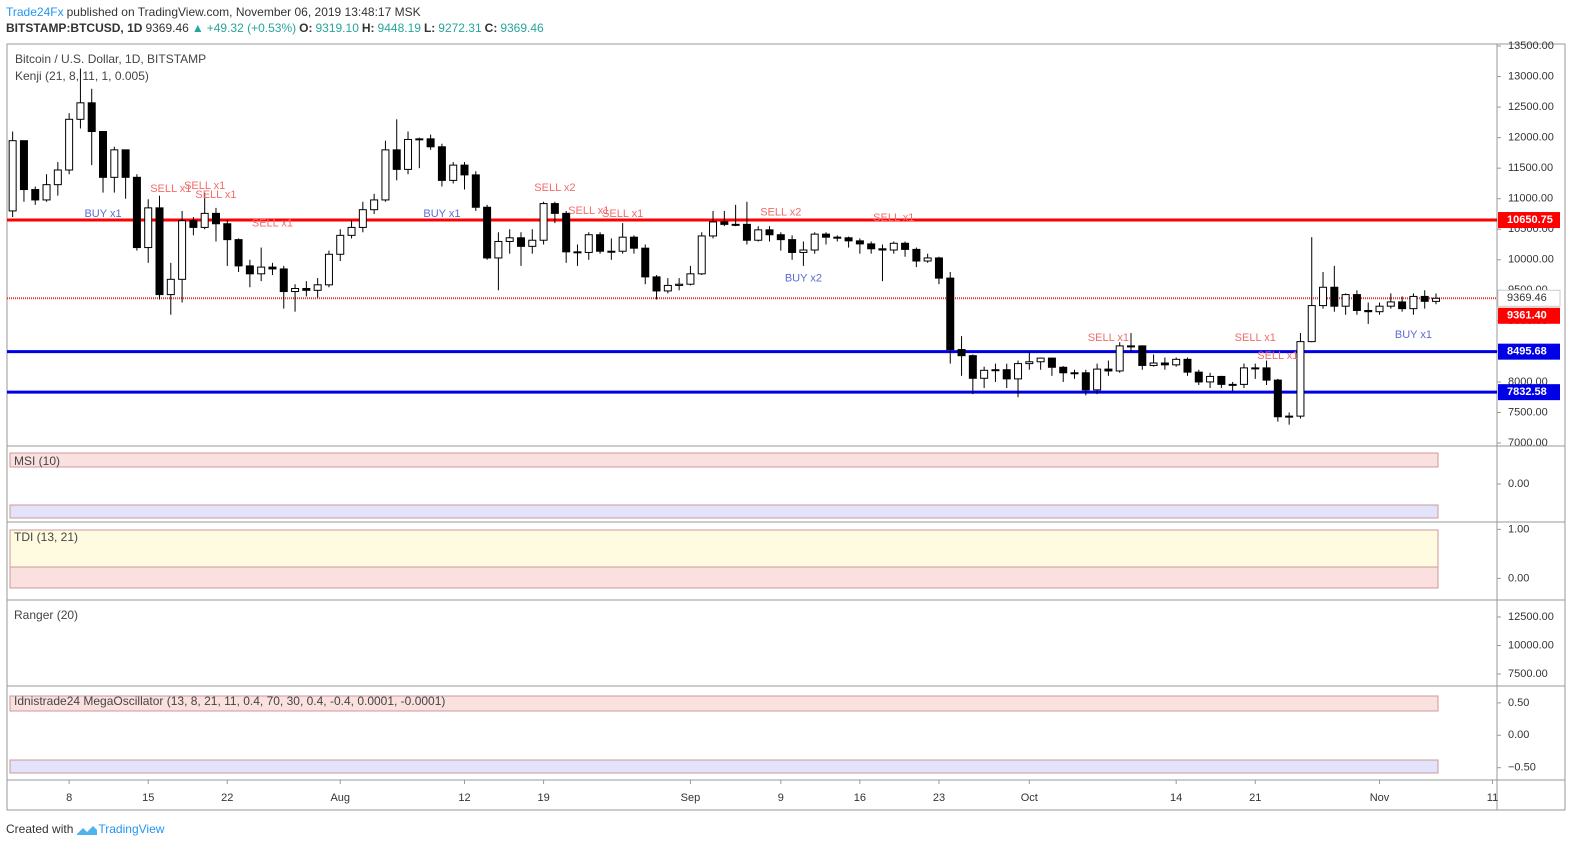 The height and width of the screenshot is (849, 1572). Describe the element at coordinates (939, 798) in the screenshot. I see `x-tick-label: 23` at that location.